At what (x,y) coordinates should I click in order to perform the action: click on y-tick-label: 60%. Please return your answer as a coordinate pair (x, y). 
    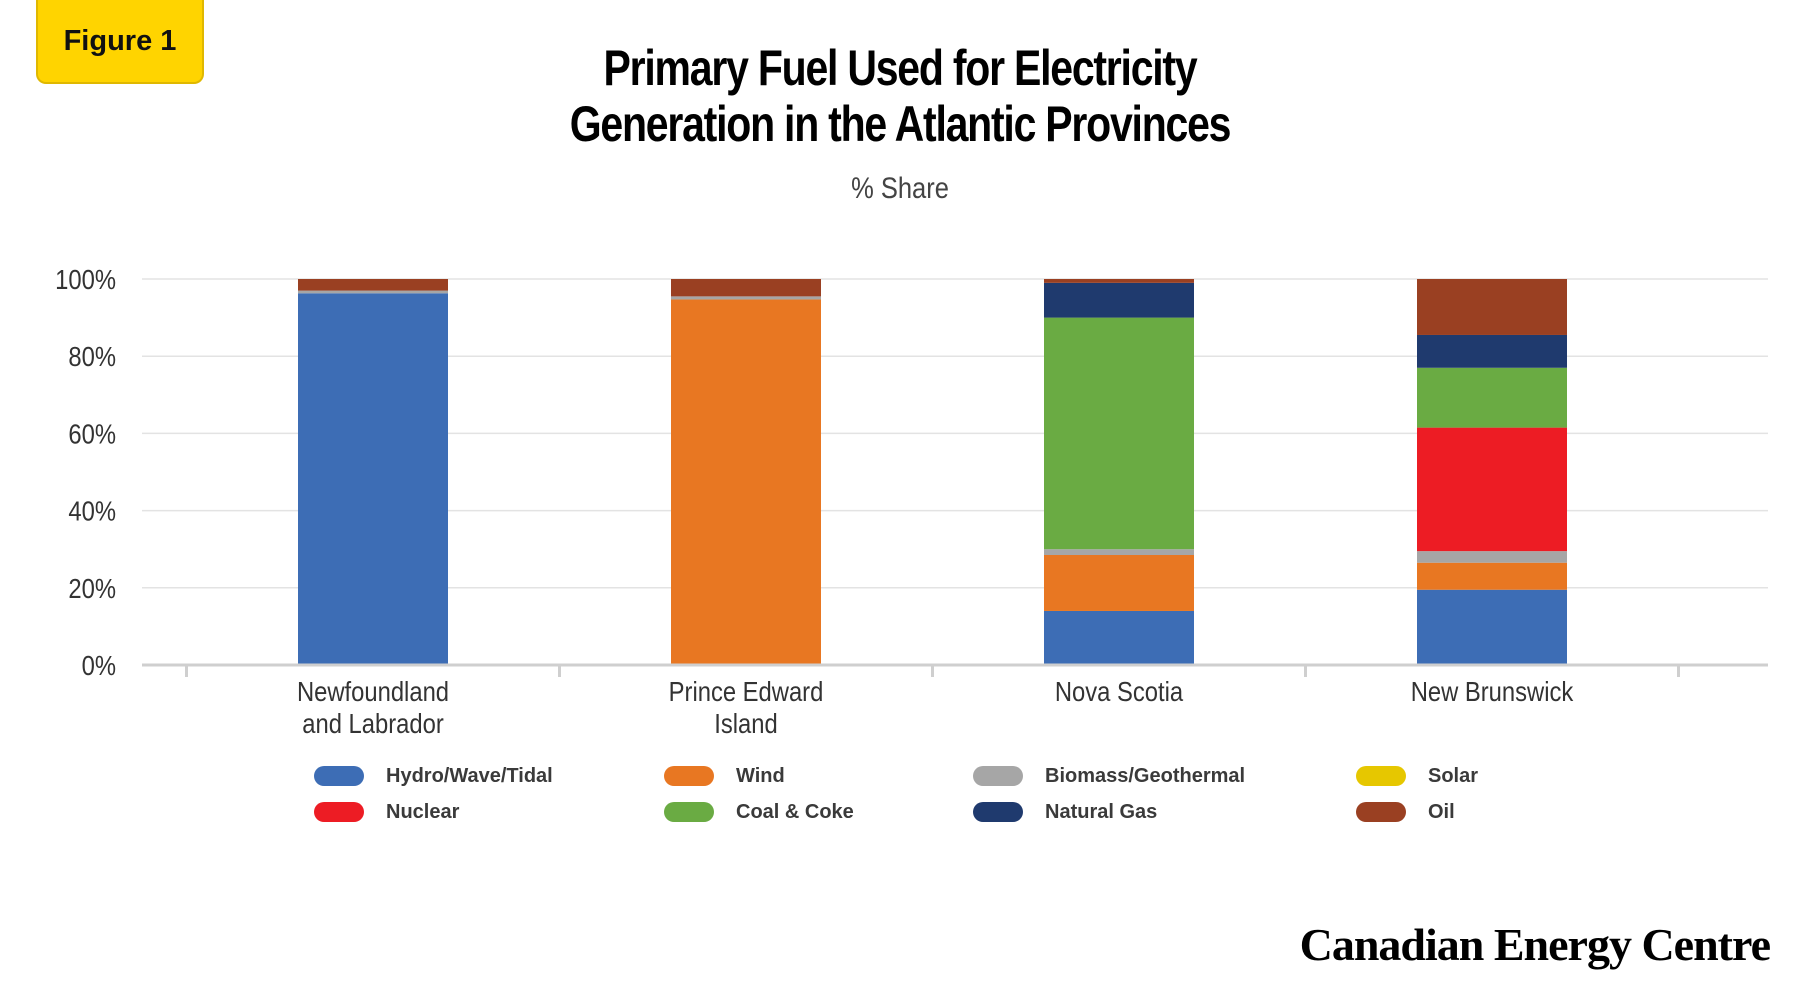
    Looking at the image, I should click on (92, 434).